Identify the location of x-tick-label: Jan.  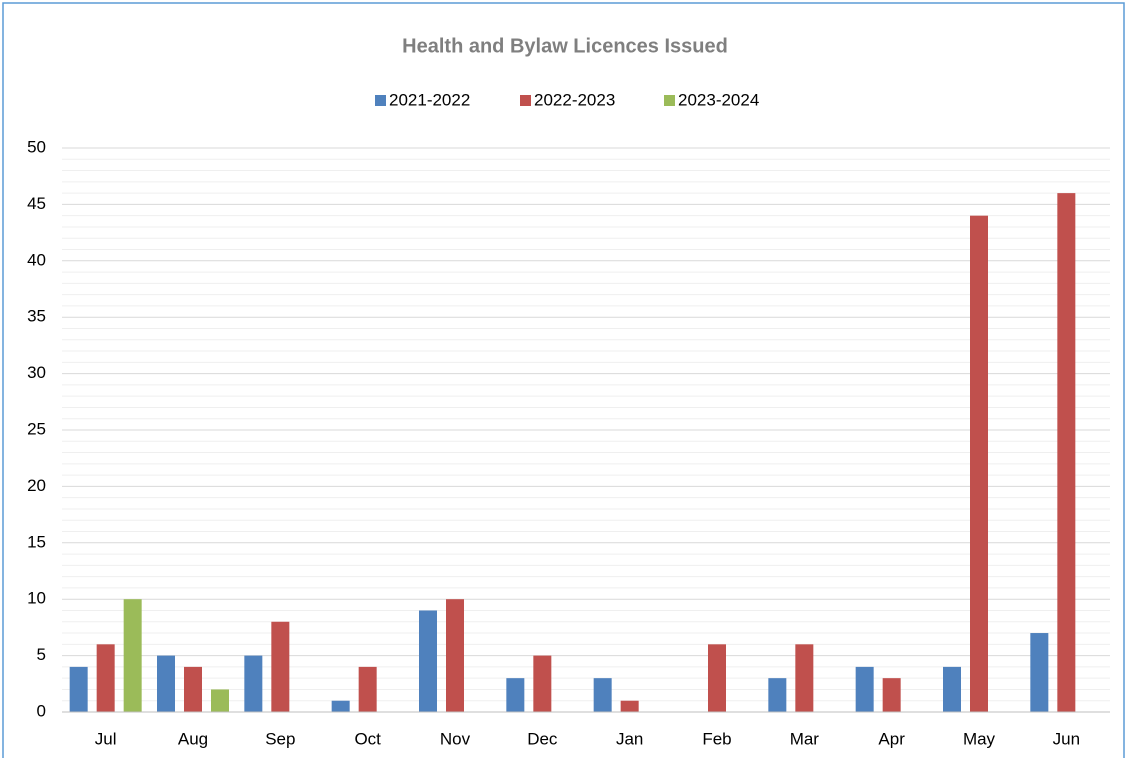
(629, 738).